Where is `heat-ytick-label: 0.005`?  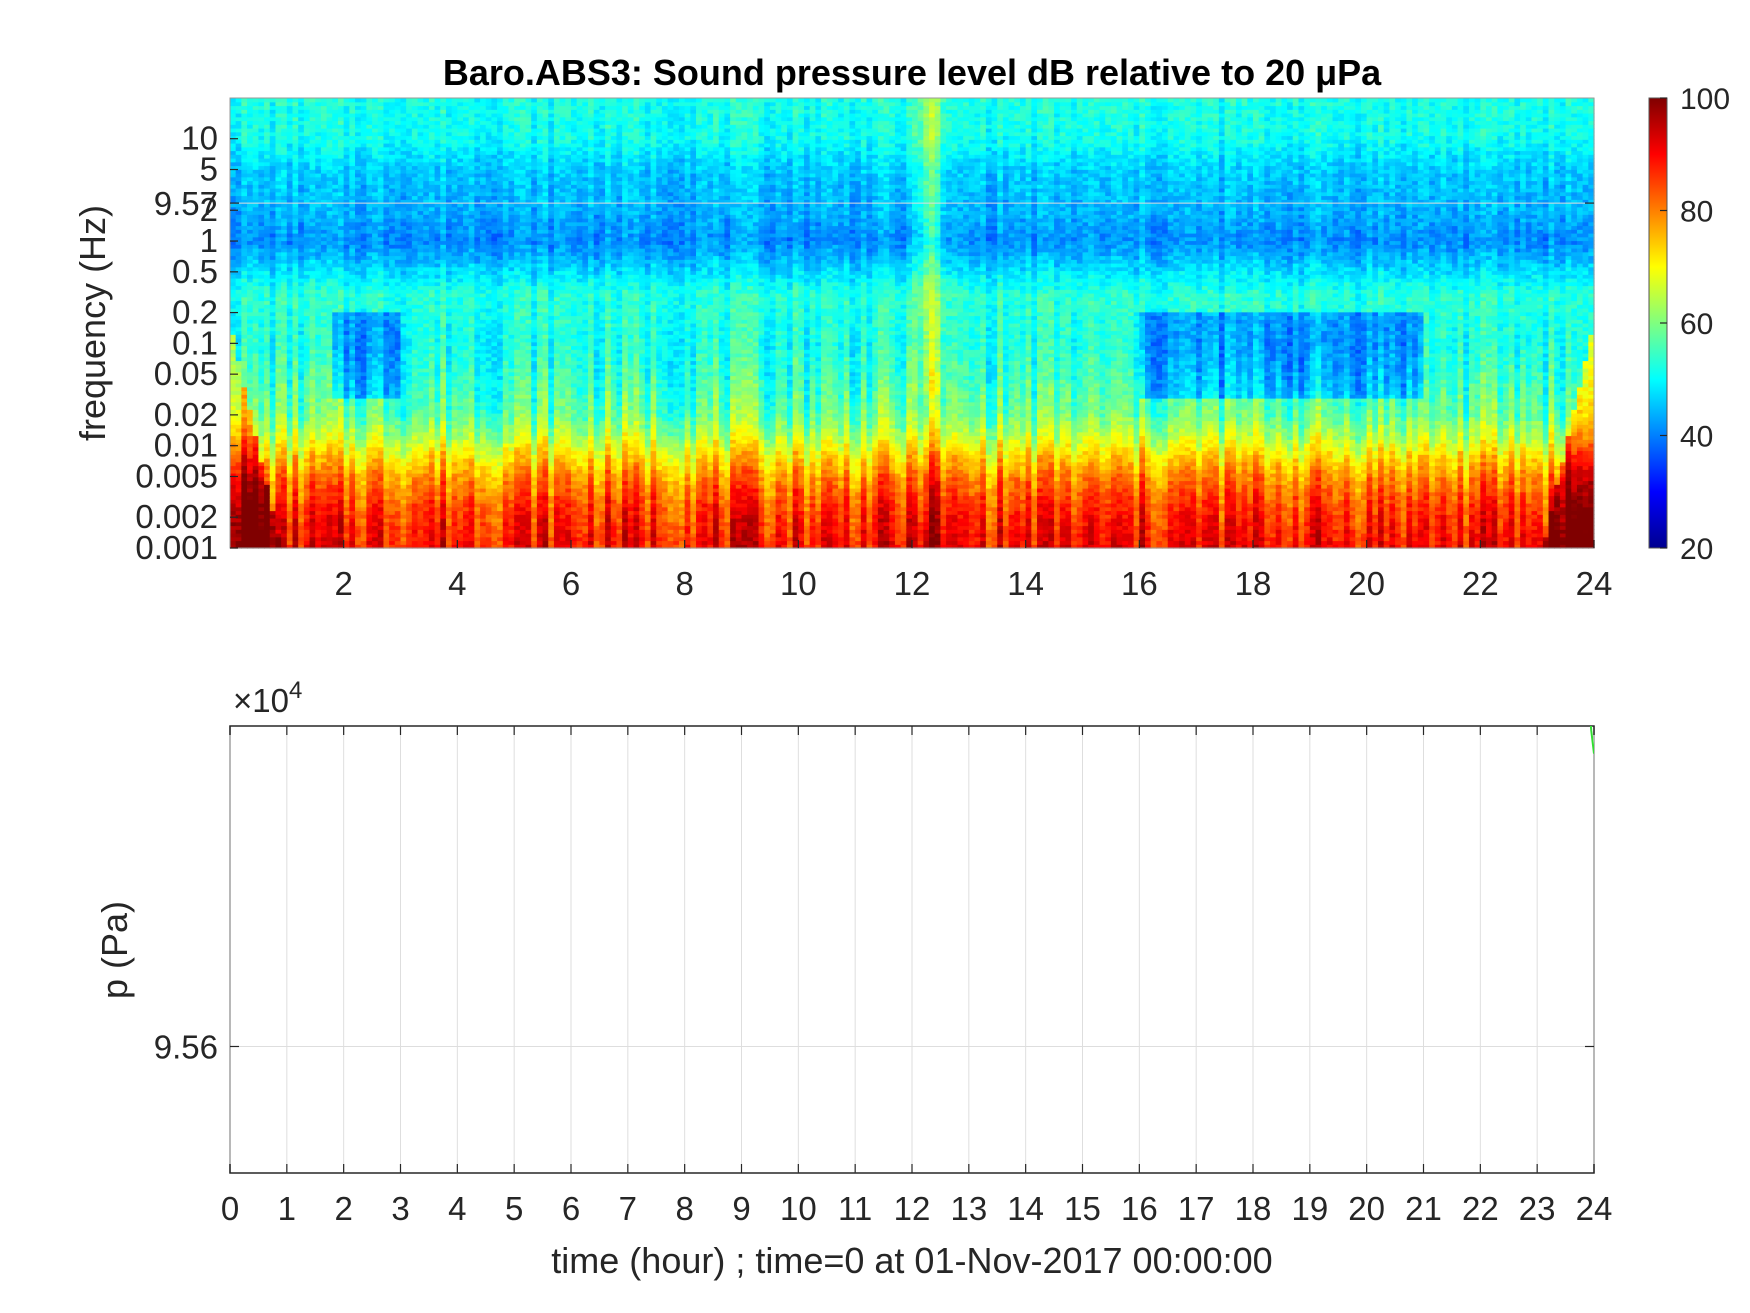 heat-ytick-label: 0.005 is located at coordinates (176, 475).